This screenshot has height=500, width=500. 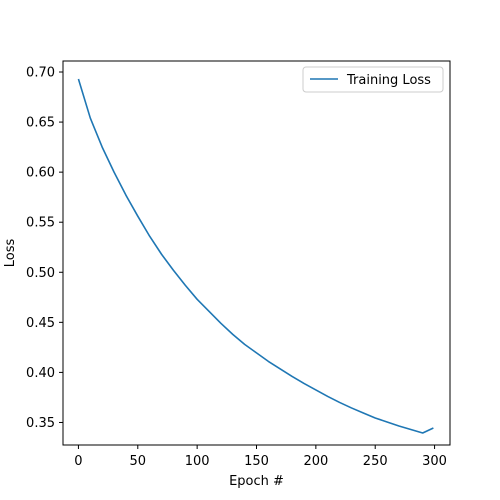 What do you see at coordinates (40, 323) in the screenshot?
I see `y-tick-label: 0.45` at bounding box center [40, 323].